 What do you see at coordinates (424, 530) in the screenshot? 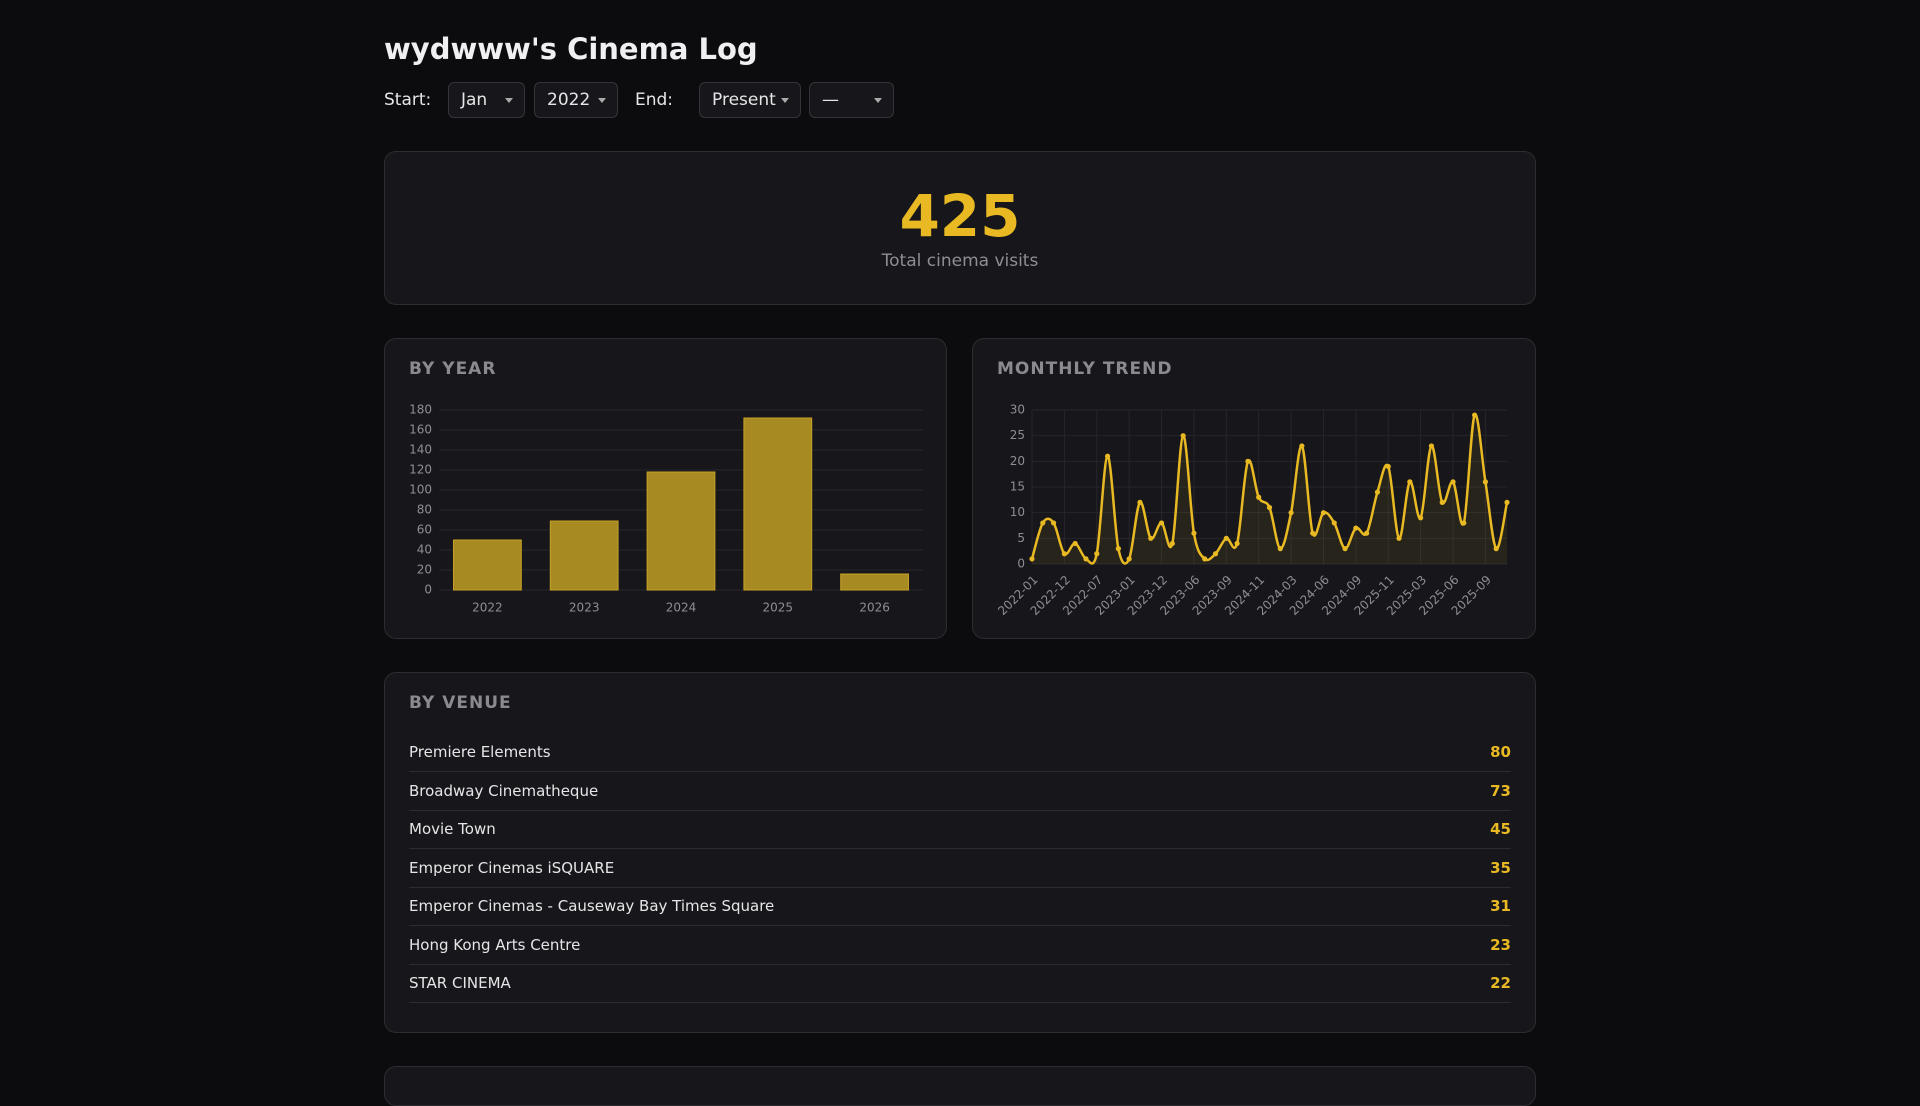
I see `y-tick-label: 60` at bounding box center [424, 530].